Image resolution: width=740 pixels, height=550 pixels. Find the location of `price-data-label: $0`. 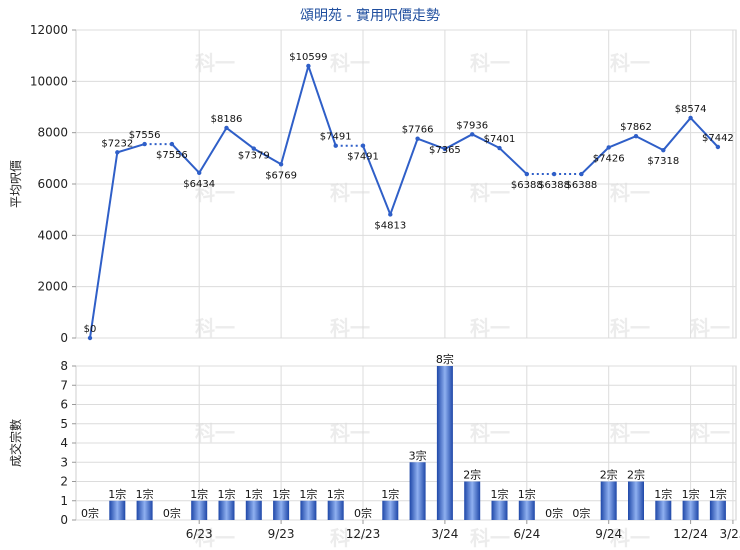

price-data-label: $0 is located at coordinates (90, 329).